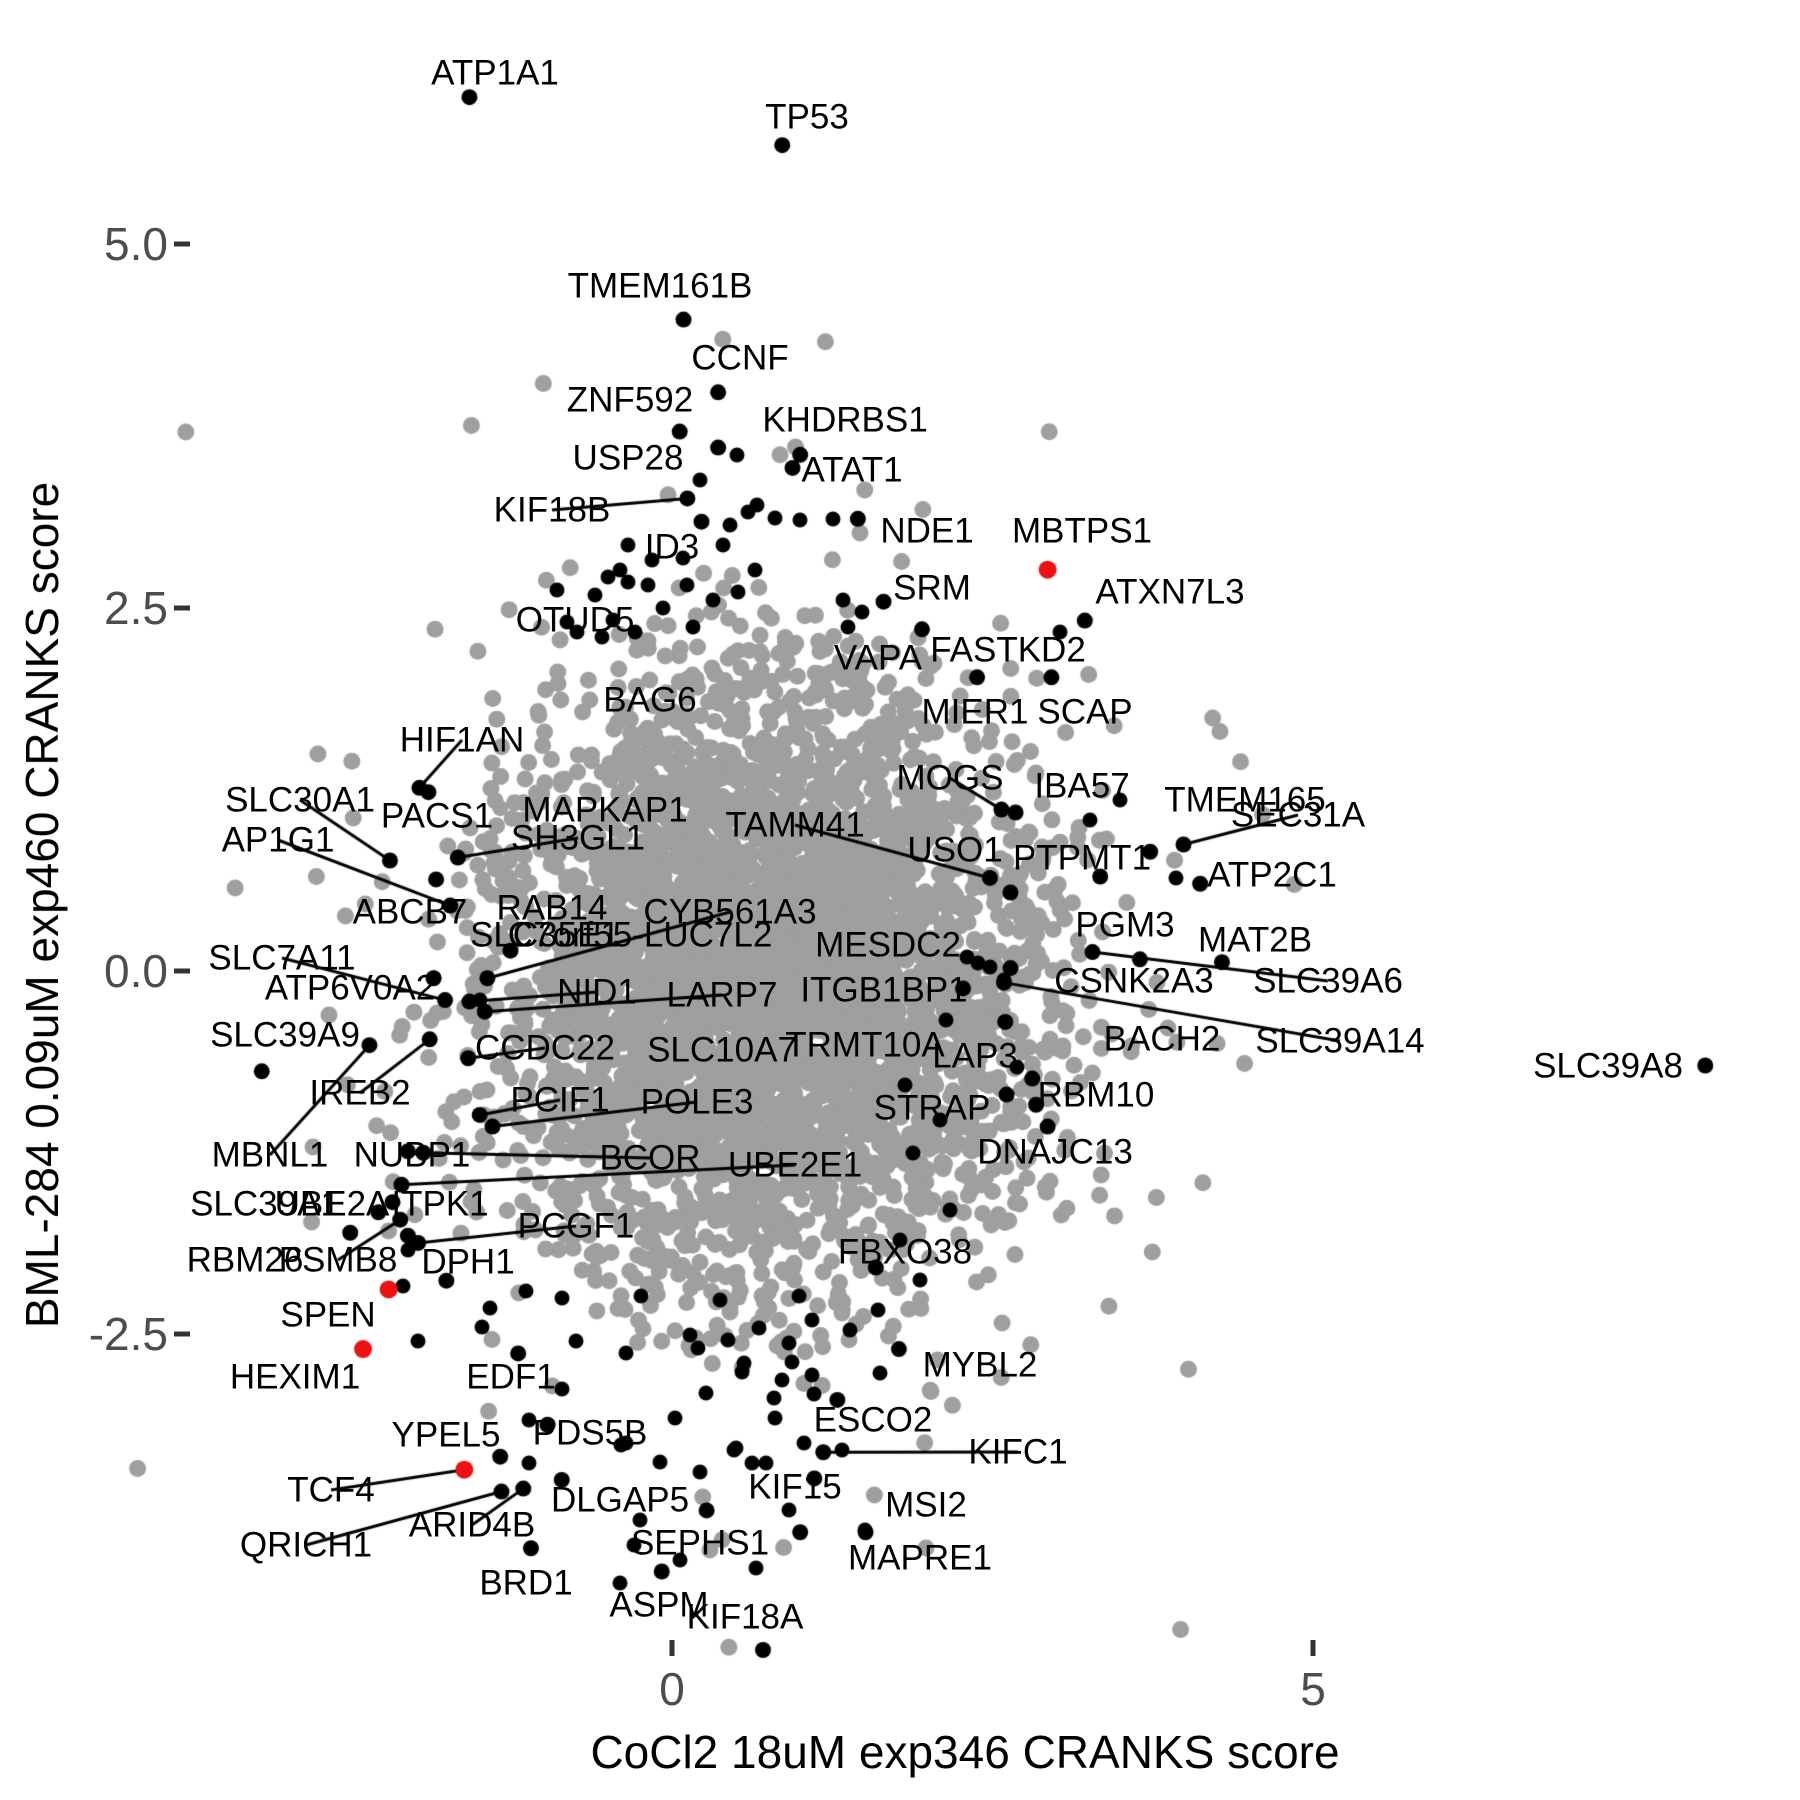  I want to click on gene-label-ARID4B: ARID4B, so click(472, 1525).